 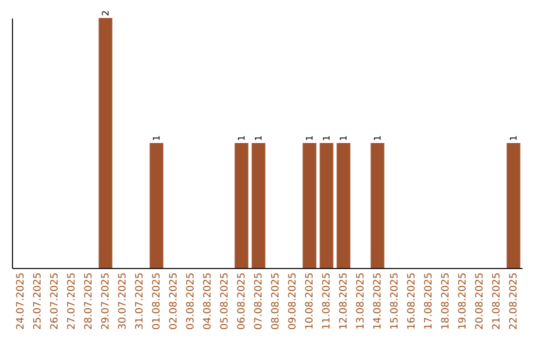 I want to click on x-tick-label: 31.07.2025, so click(x=140, y=301).